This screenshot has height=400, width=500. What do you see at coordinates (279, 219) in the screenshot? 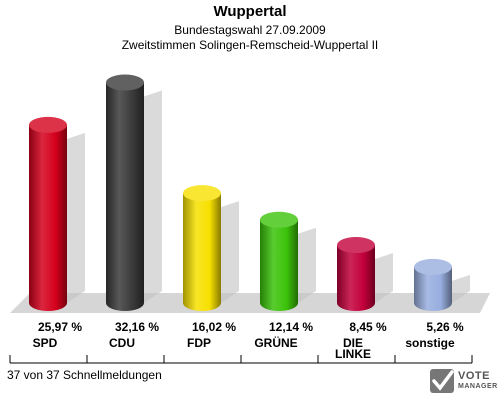
I see `bar-top-grüne` at bounding box center [279, 219].